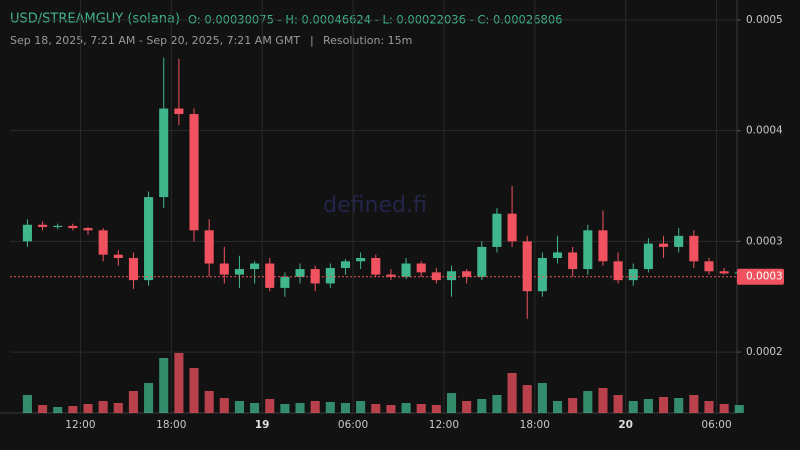 The width and height of the screenshot is (800, 450). I want to click on last-price-label: 0.0003, so click(764, 277).